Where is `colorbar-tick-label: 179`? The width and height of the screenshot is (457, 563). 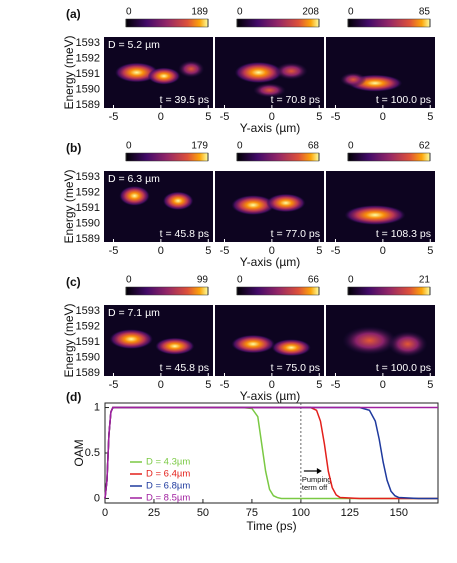
colorbar-tick-label: 179 is located at coordinates (199, 146).